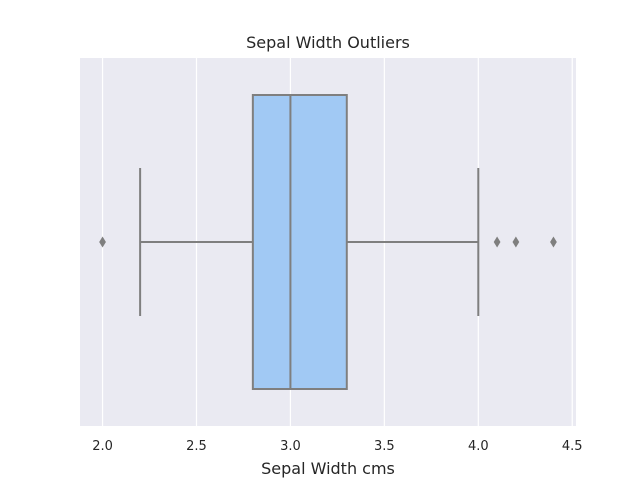  What do you see at coordinates (384, 446) in the screenshot?
I see `x-tick-label: 3.5` at bounding box center [384, 446].